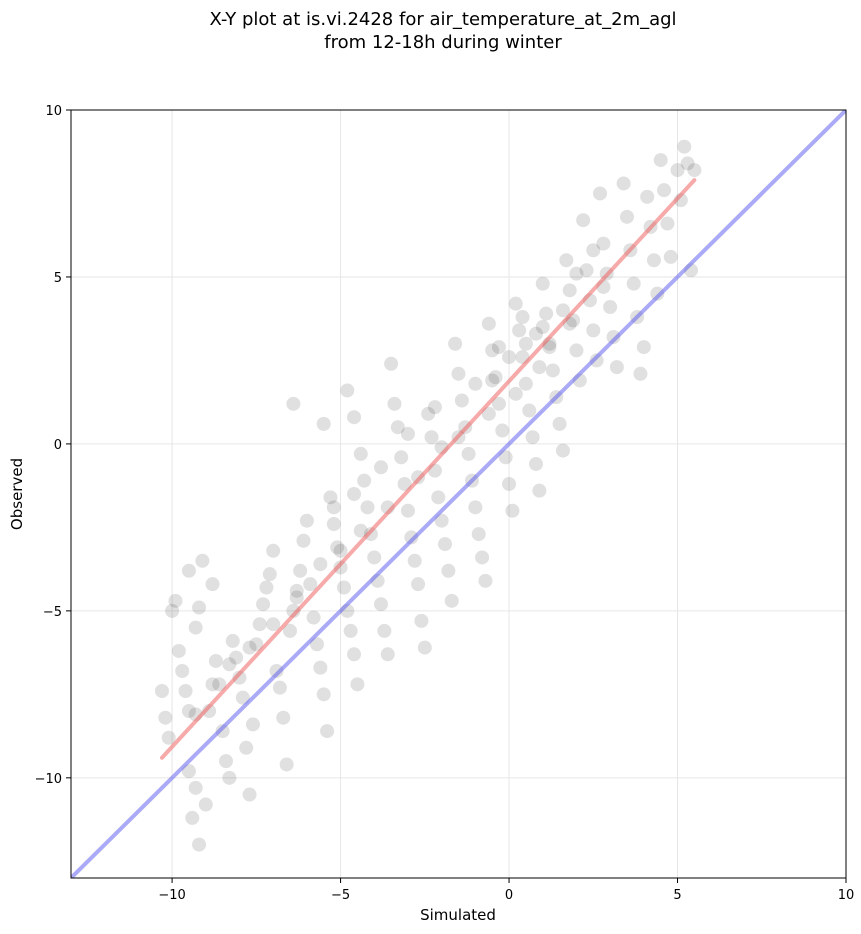  Describe the element at coordinates (58, 278) in the screenshot. I see `y-tick-label-3: 5` at that location.